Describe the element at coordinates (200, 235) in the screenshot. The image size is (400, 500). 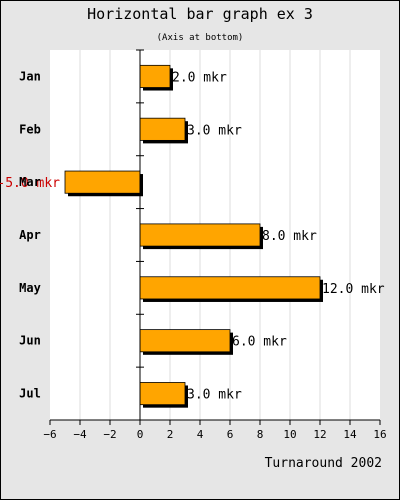
I see `bar-apr` at that location.